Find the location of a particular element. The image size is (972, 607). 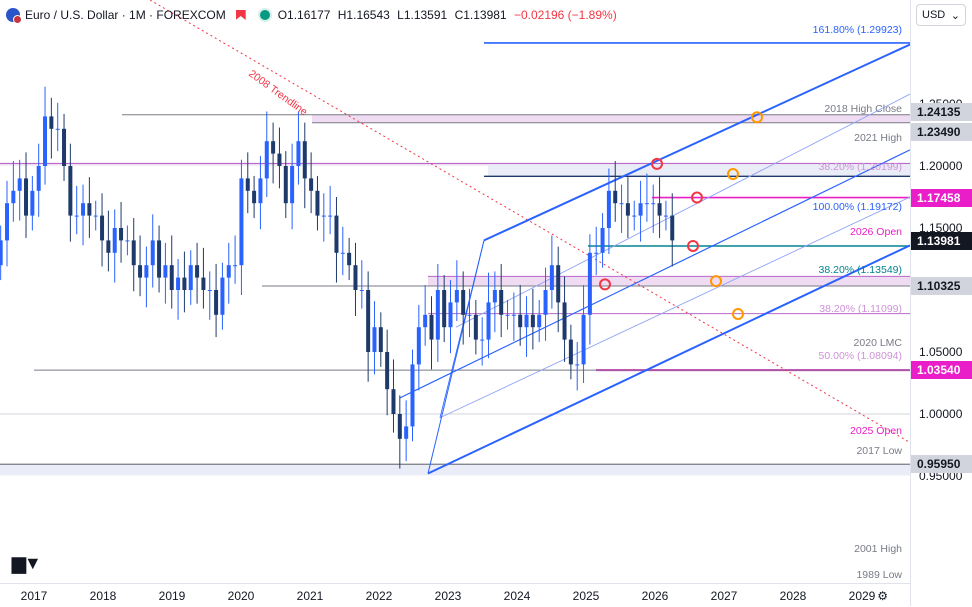

channel-upper is located at coordinates (696, 142).